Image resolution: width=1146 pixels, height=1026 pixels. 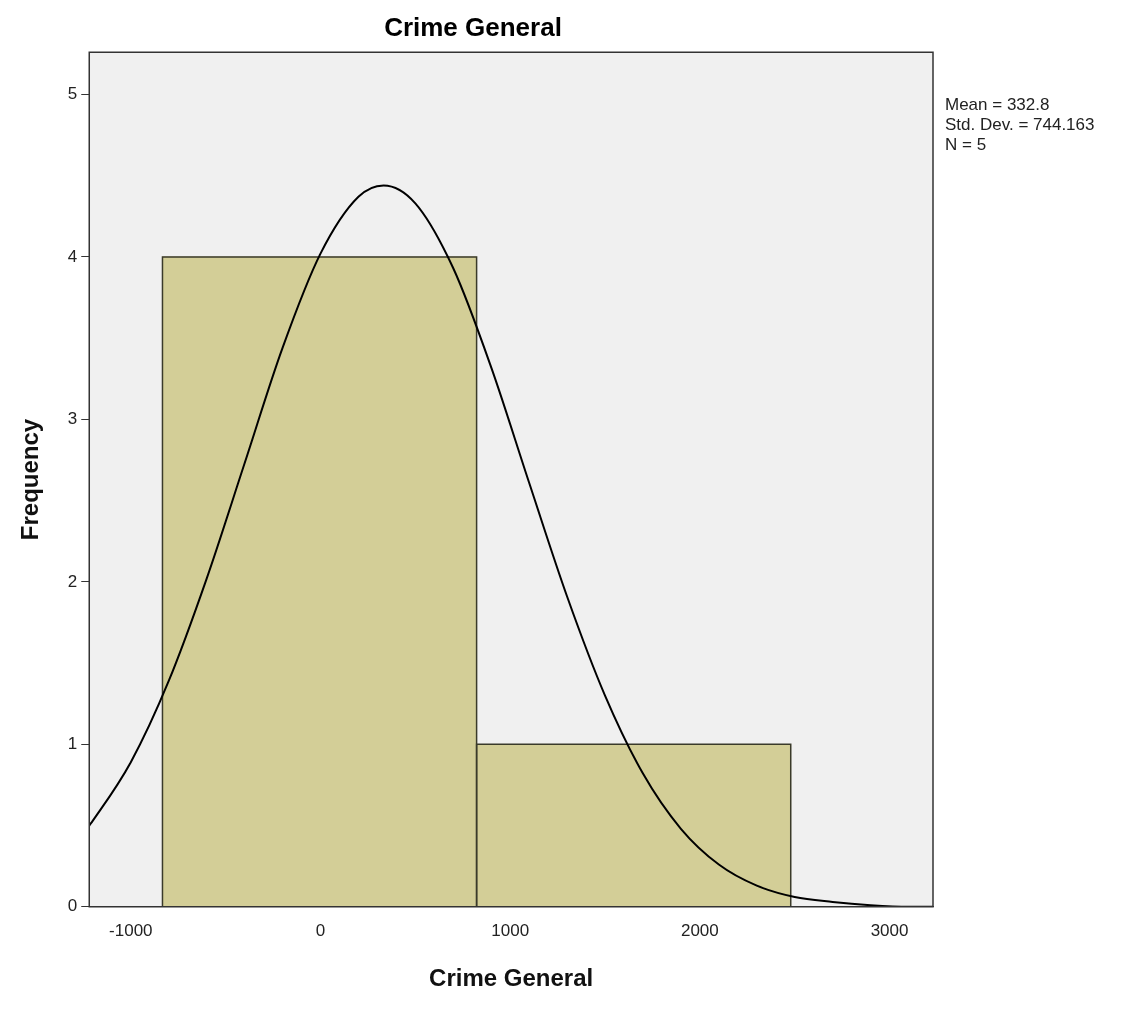 I want to click on x-tick-label: 0, so click(x=320, y=930).